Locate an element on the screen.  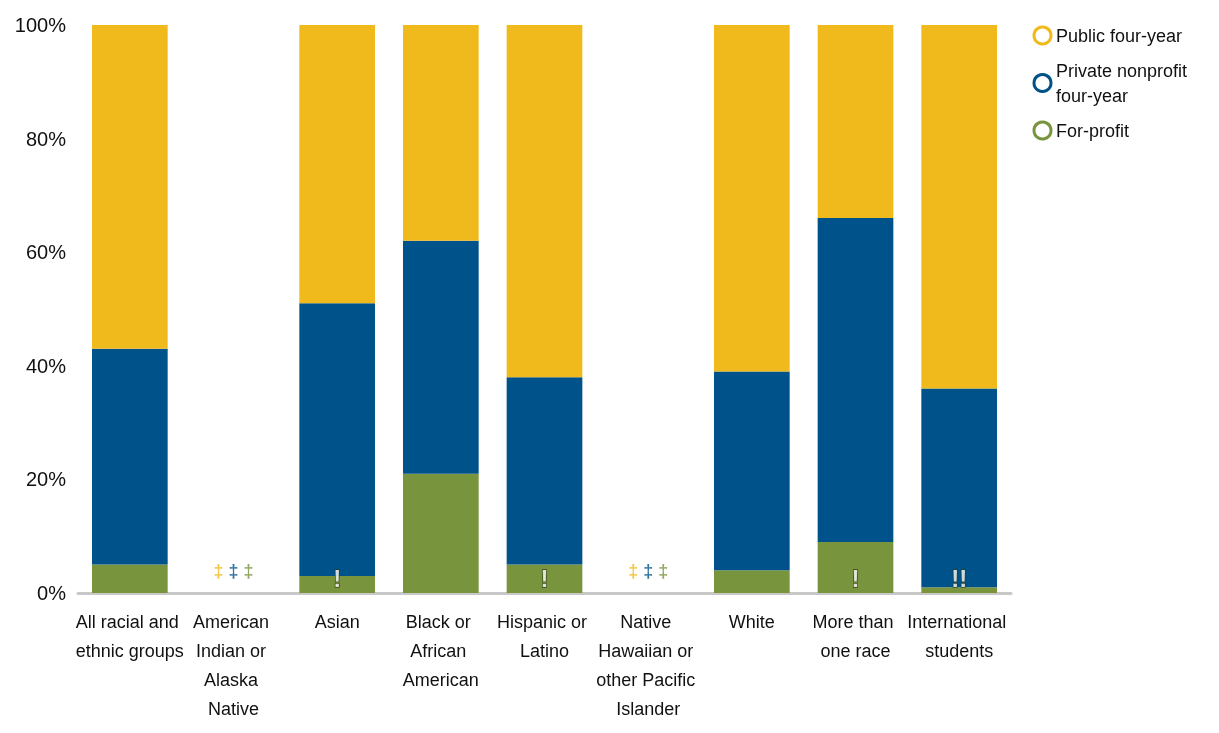
x-tick-label: International students is located at coordinates (959, 636).